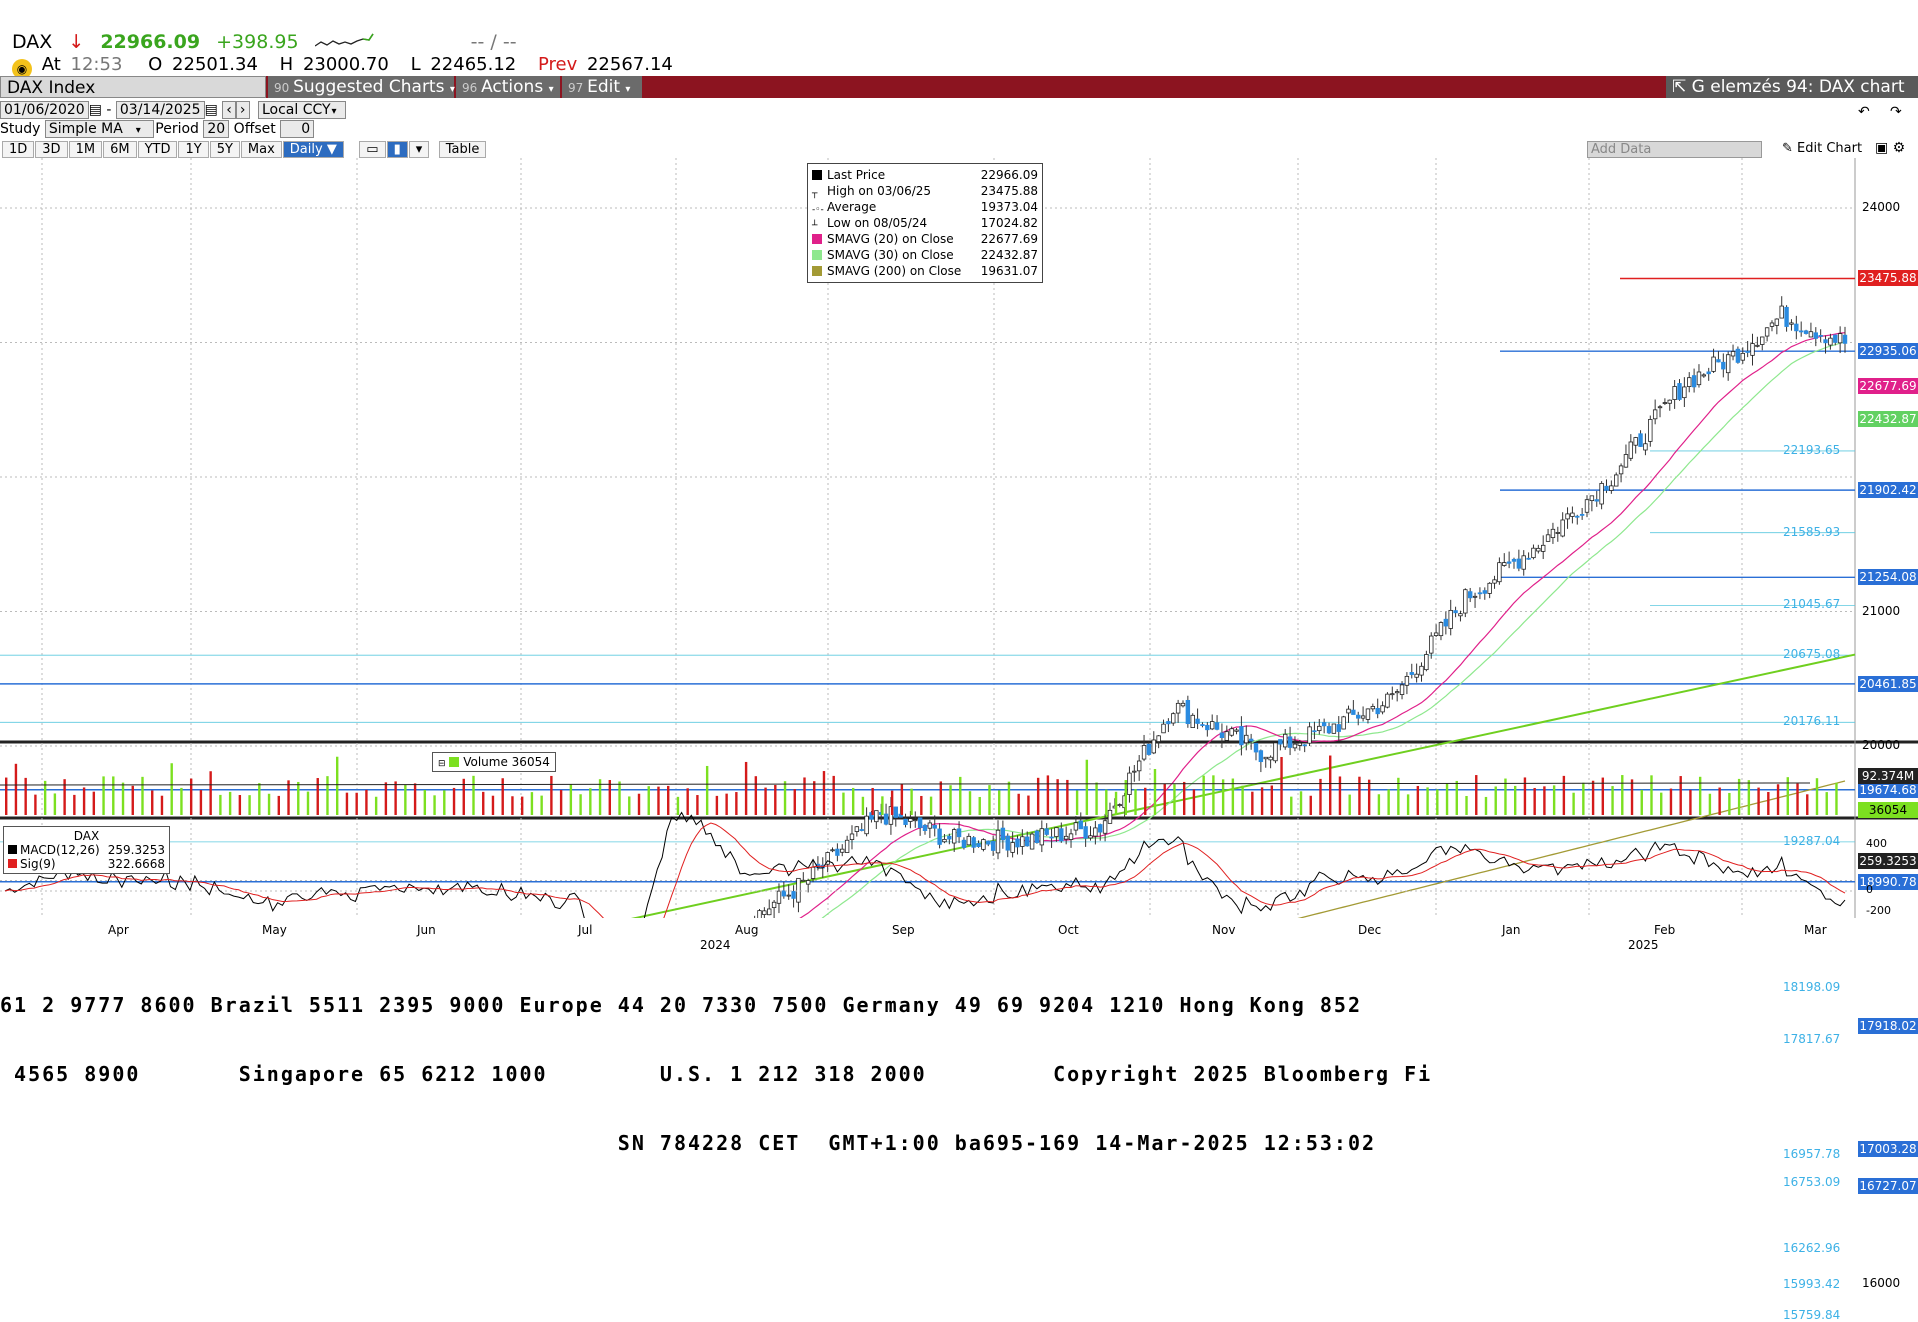  What do you see at coordinates (96, 64) in the screenshot?
I see `at-time: 12:53` at bounding box center [96, 64].